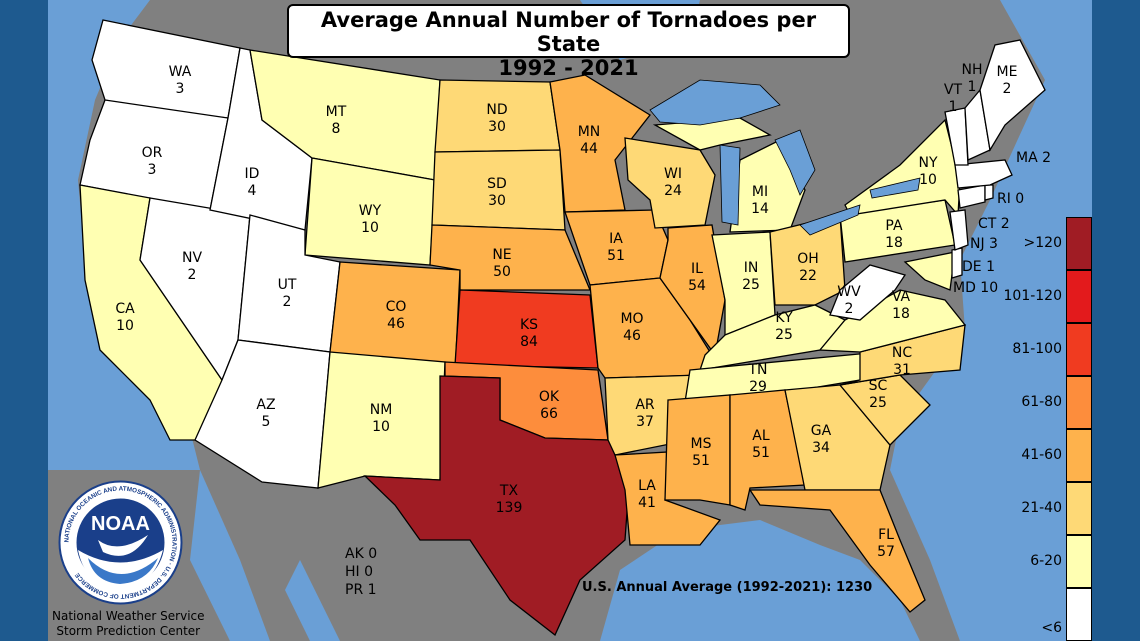  Describe the element at coordinates (180, 81) in the screenshot. I see `state-label-wa: WA 3` at that location.